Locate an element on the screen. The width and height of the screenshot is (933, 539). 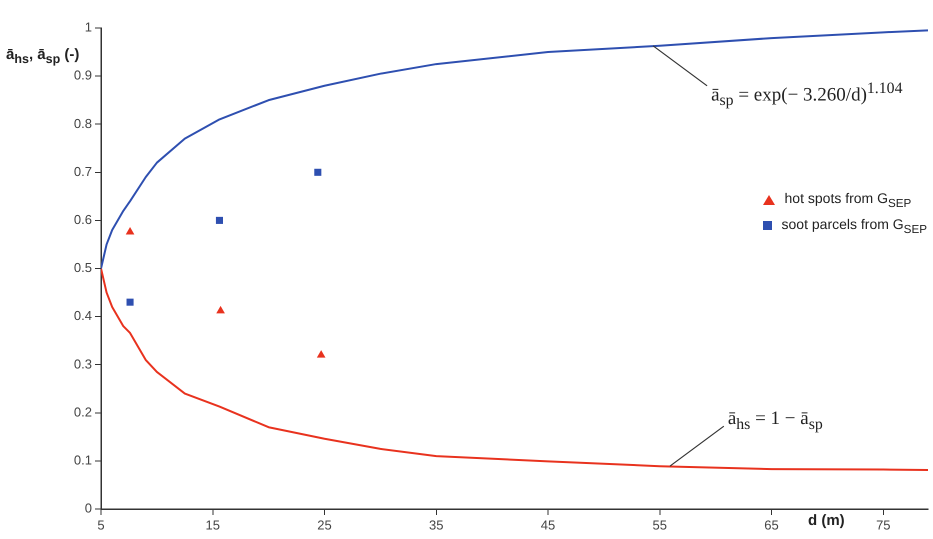
x-tick-label: 35 is located at coordinates (436, 524).